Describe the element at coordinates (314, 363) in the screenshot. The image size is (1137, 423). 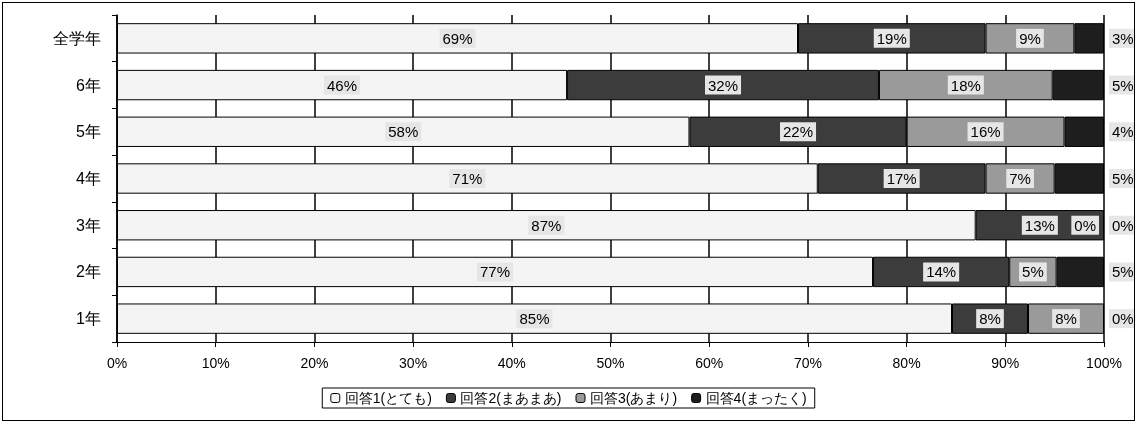
I see `x-tick-label: 20%` at that location.